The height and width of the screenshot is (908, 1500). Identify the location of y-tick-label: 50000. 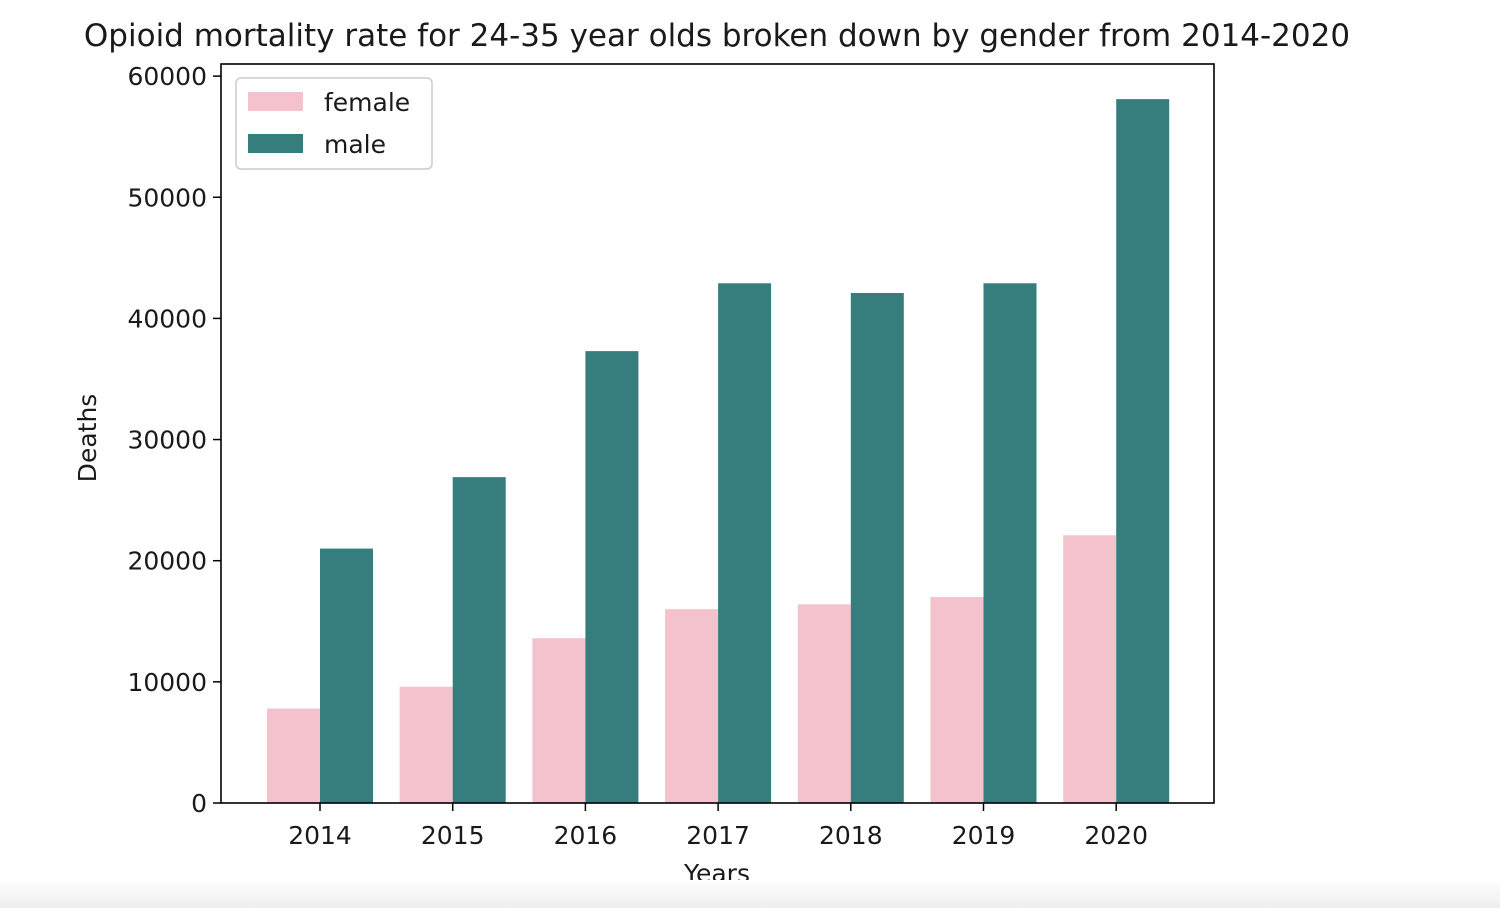
(167, 197).